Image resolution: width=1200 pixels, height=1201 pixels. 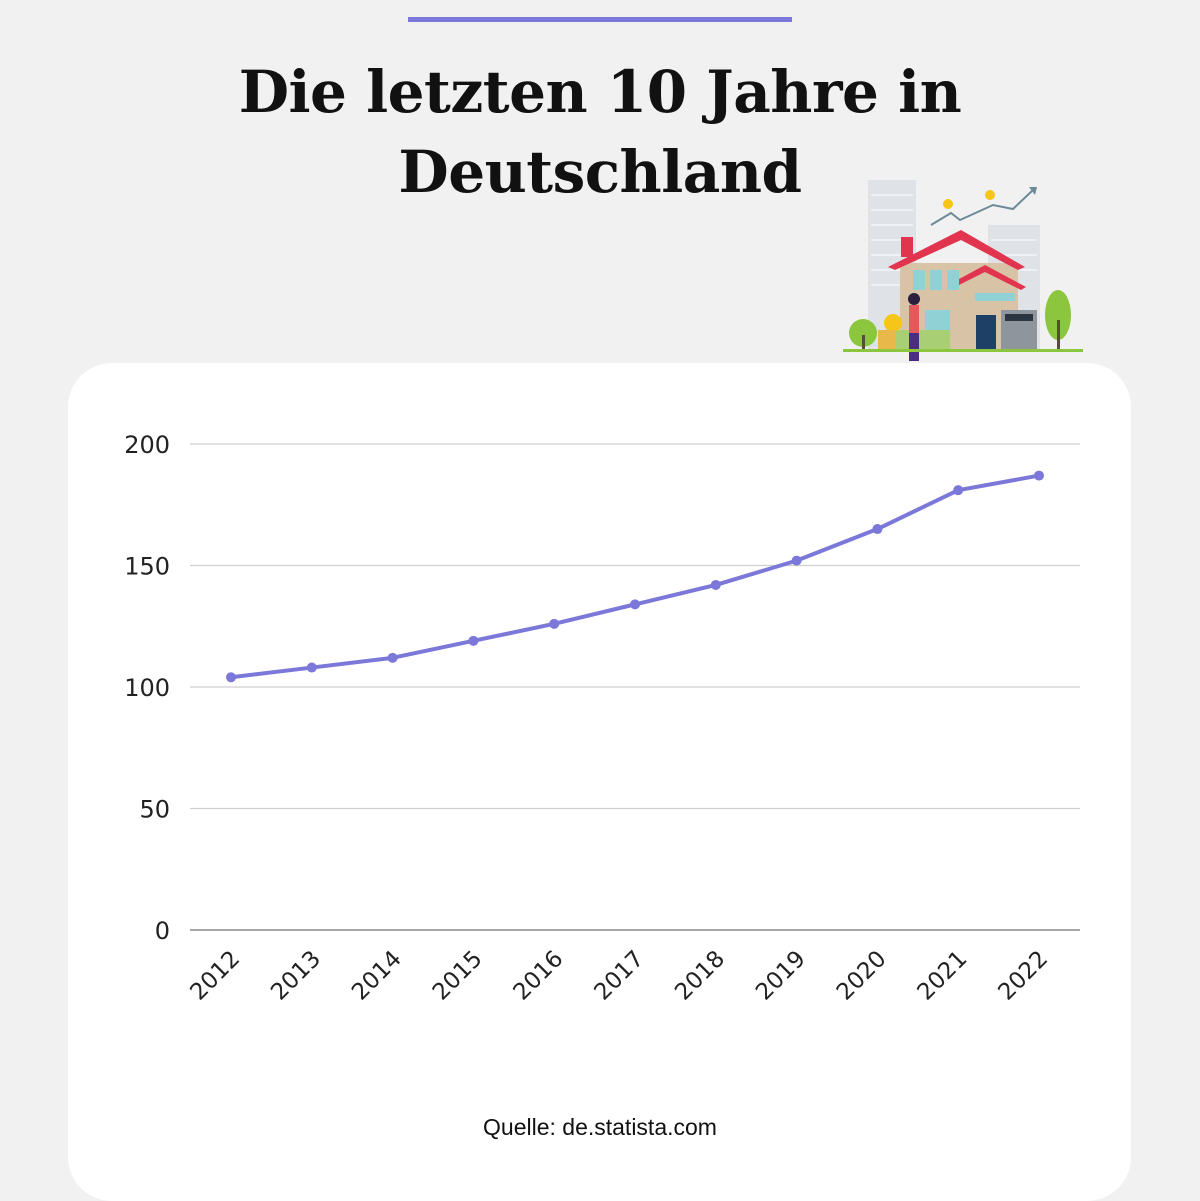 I want to click on accent-divider, so click(x=600, y=19).